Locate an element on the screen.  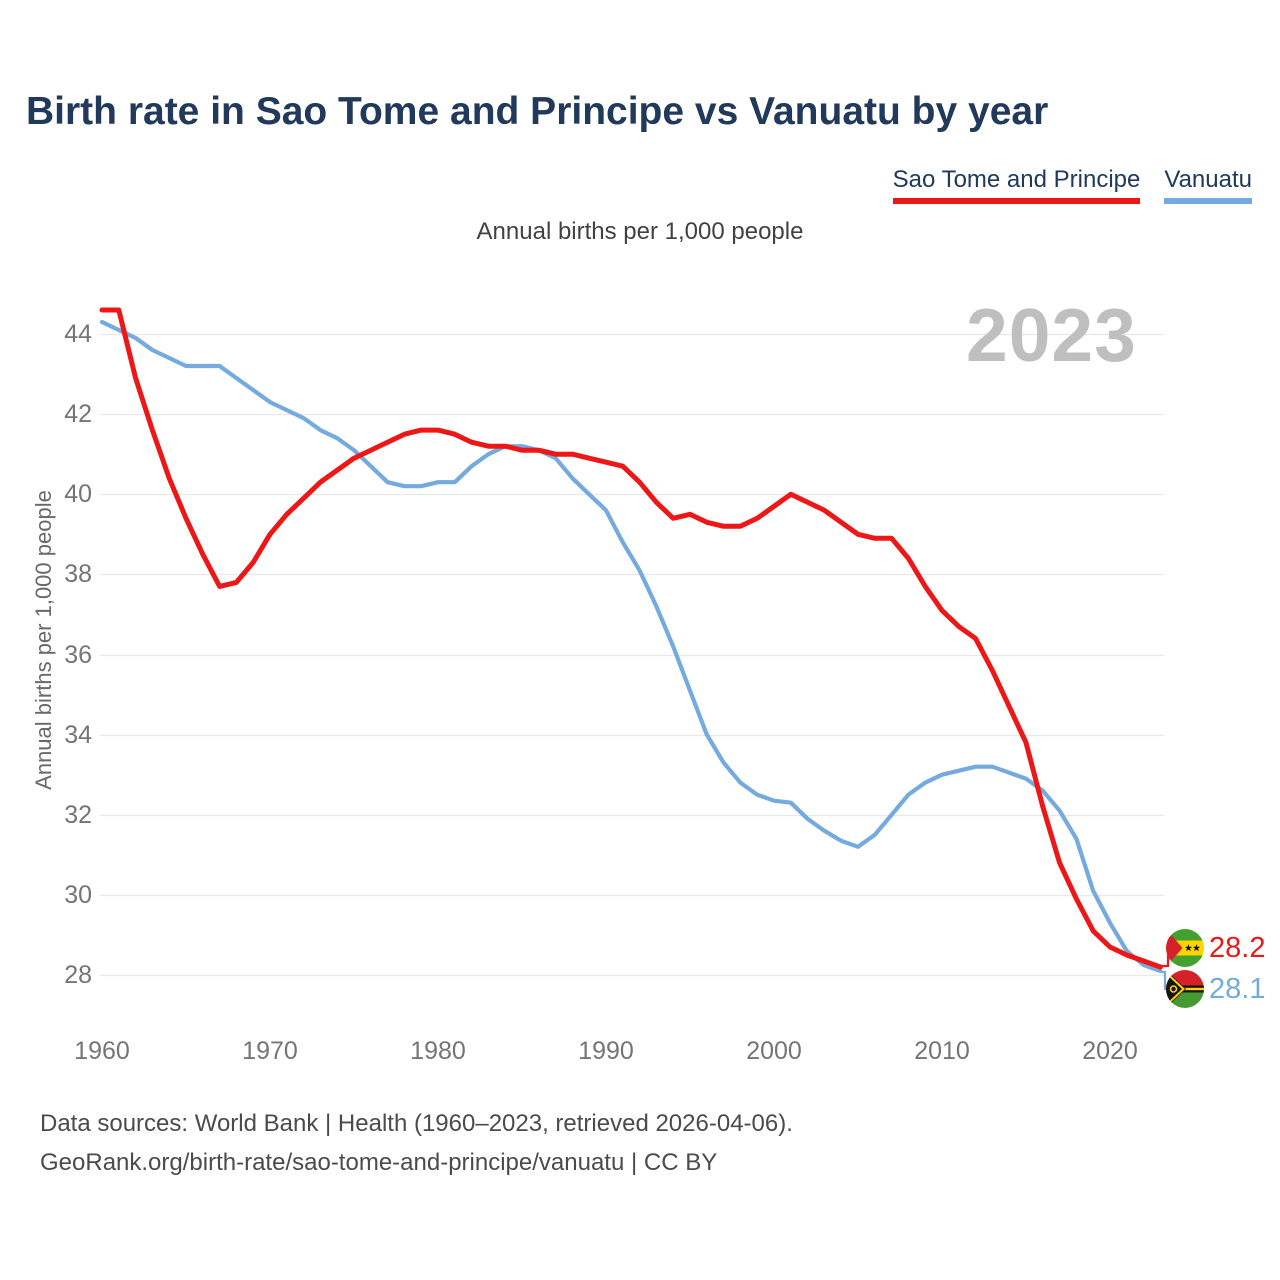
end-label-vanuatu: 28.1 is located at coordinates (1215, 989).